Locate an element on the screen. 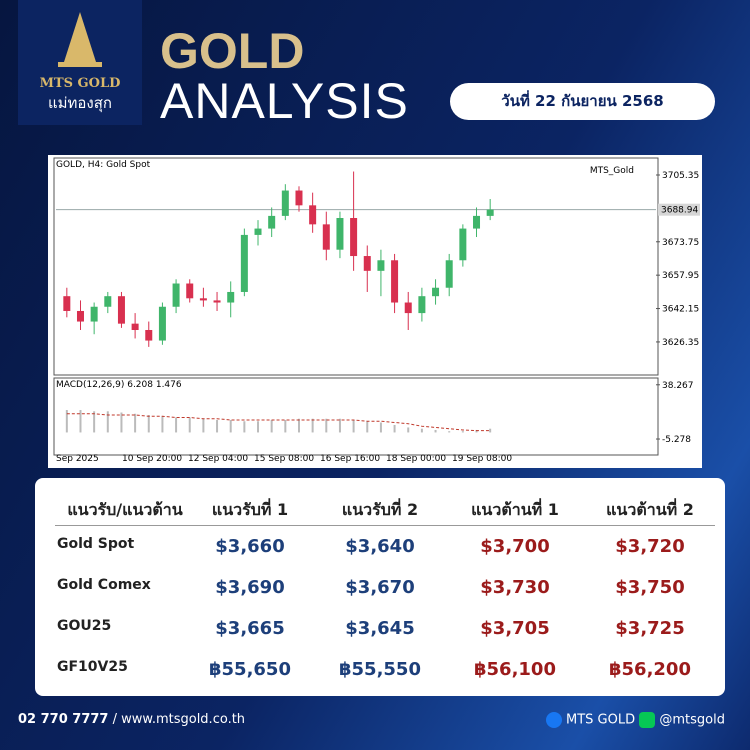  logo: MTS GOLD แม่ทองสุก is located at coordinates (80, 62).